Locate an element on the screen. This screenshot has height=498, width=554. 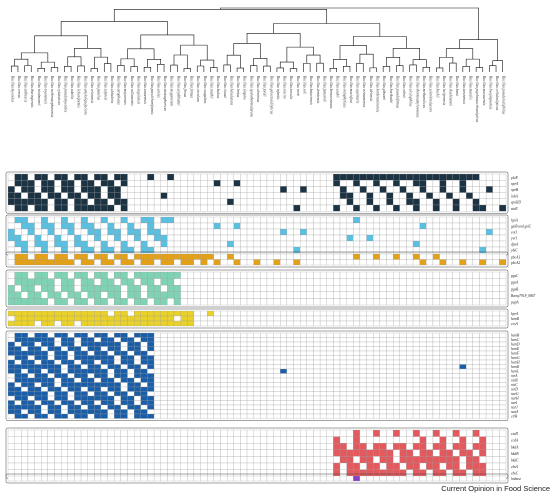
gene-label: hemH is located at coordinates (515, 363).